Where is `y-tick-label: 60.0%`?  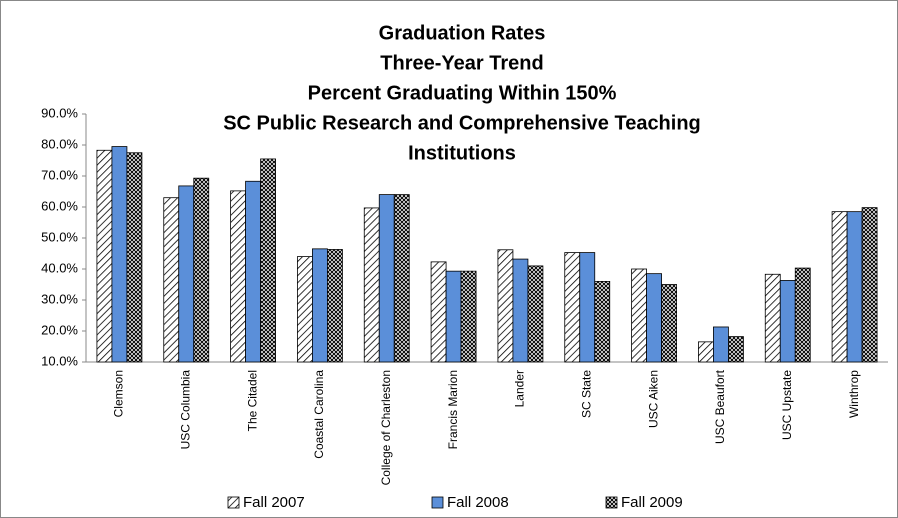 y-tick-label: 60.0% is located at coordinates (59, 205).